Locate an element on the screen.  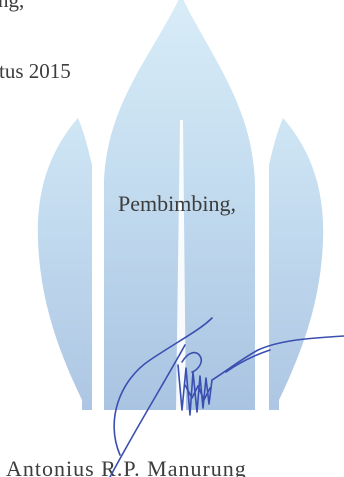
signature-loop is located at coordinates (163, 386).